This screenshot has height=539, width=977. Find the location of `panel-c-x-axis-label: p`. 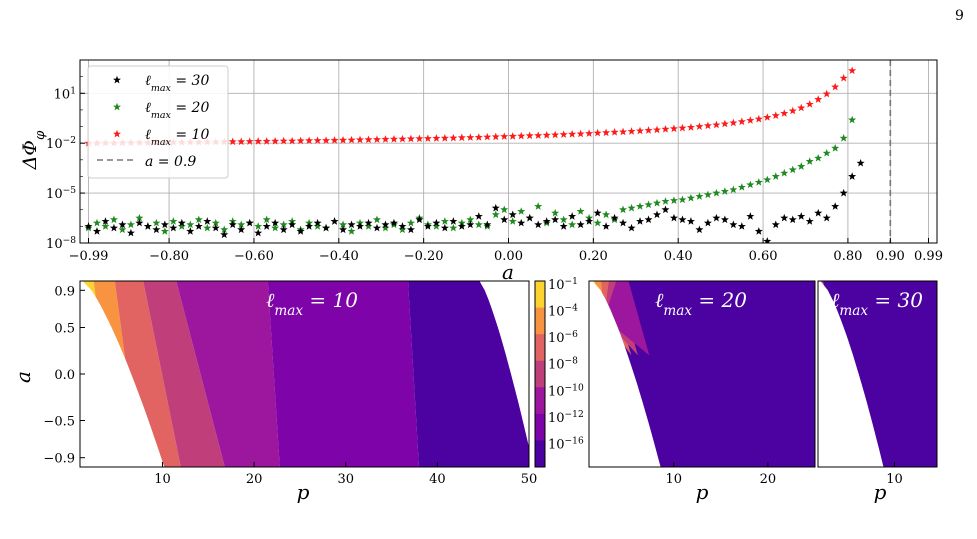

panel-c-x-axis-label: p is located at coordinates (880, 492).